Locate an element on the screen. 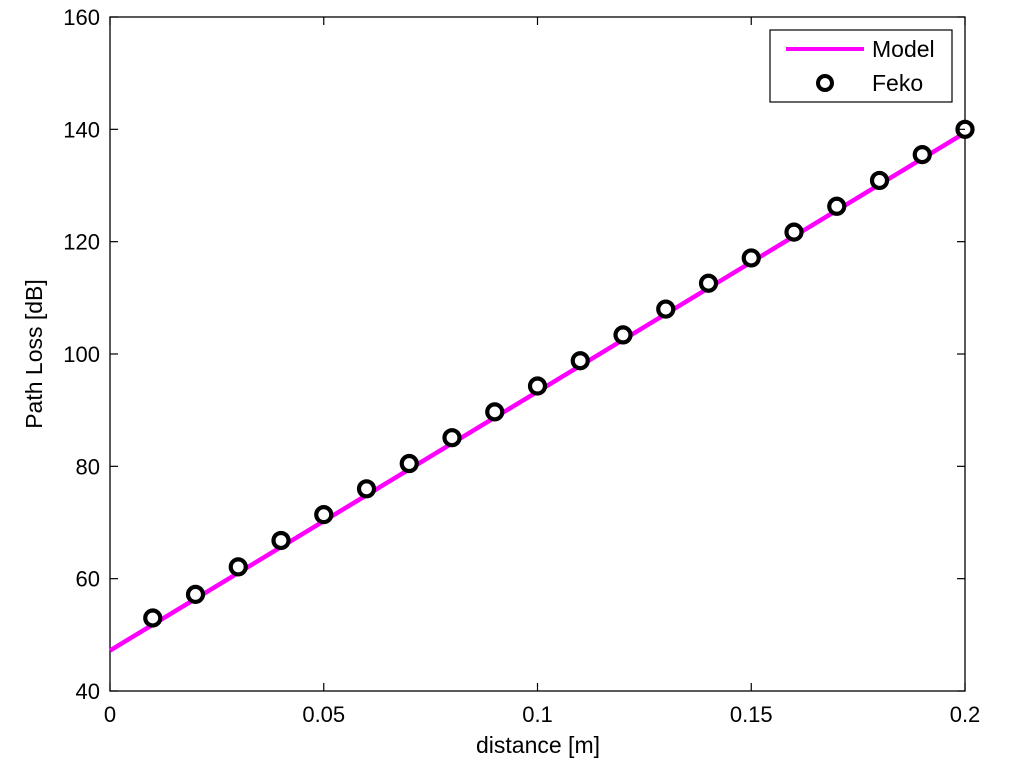  x-axis-label: distance [m] is located at coordinates (538, 745).